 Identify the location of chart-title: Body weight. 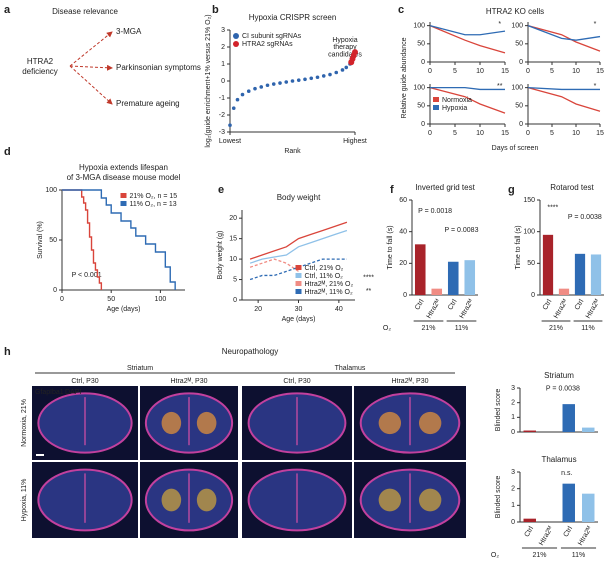
(299, 197).